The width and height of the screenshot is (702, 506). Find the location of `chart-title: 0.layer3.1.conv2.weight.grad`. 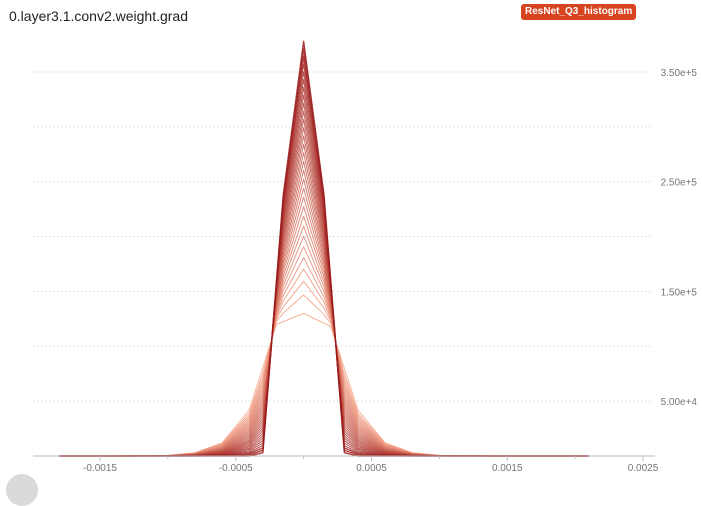

chart-title: 0.layer3.1.conv2.weight.grad is located at coordinates (98, 16).